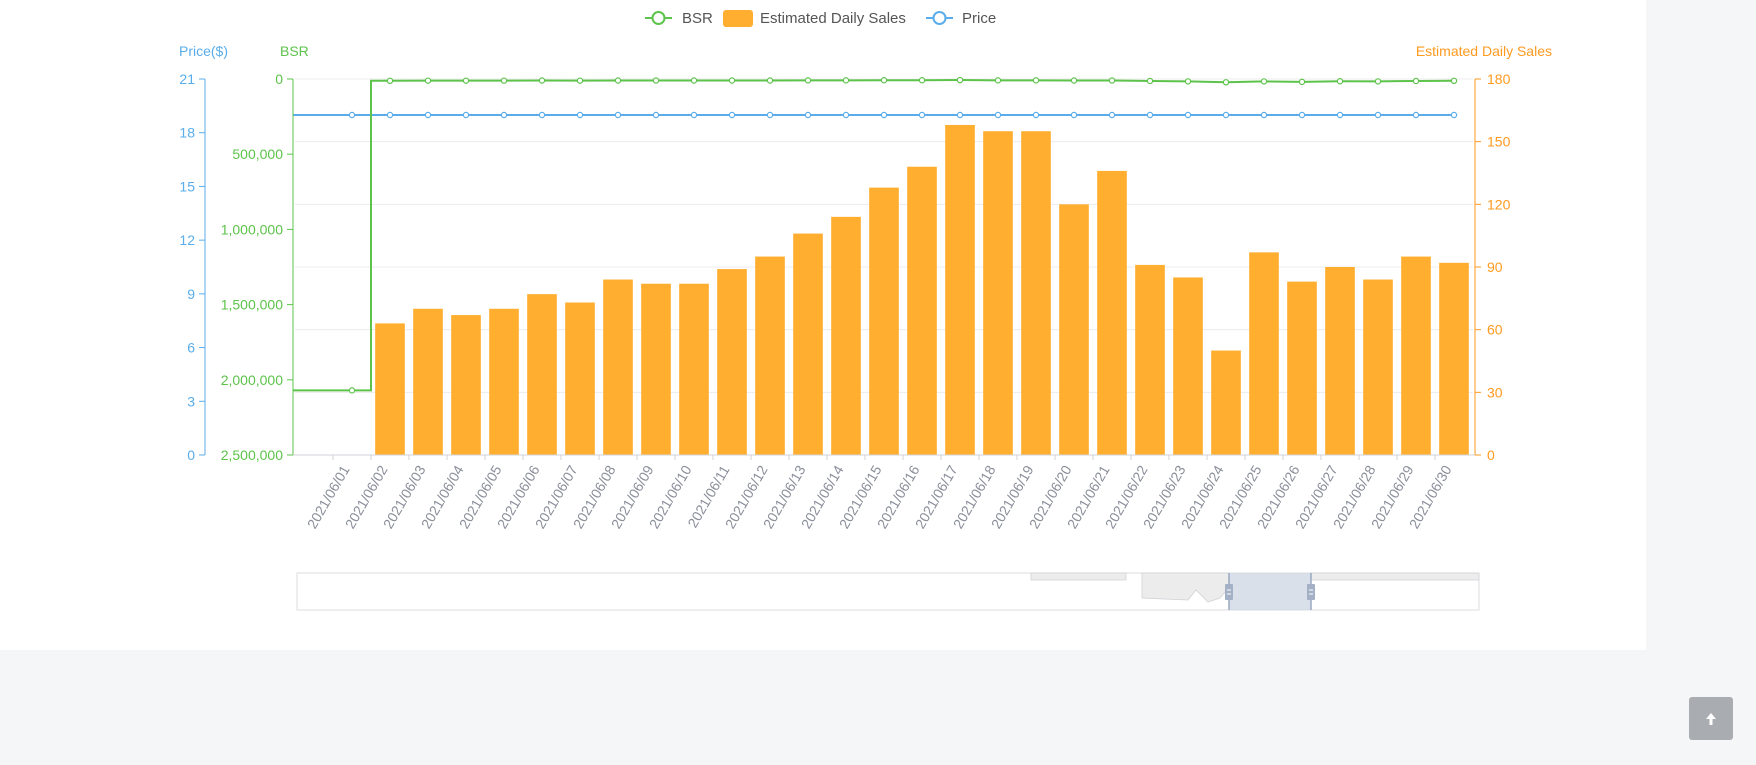 The height and width of the screenshot is (765, 1756). Describe the element at coordinates (1491, 455) in the screenshot. I see `sales-tick-label: 0` at that location.